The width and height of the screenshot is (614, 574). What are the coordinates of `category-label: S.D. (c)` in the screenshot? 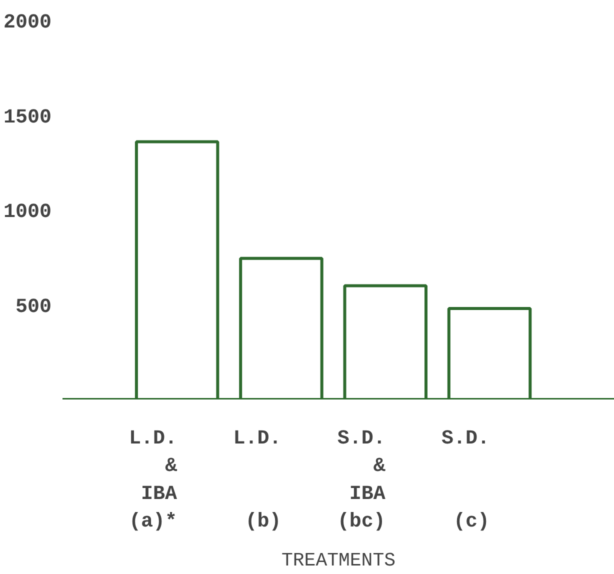 It's located at (466, 481).